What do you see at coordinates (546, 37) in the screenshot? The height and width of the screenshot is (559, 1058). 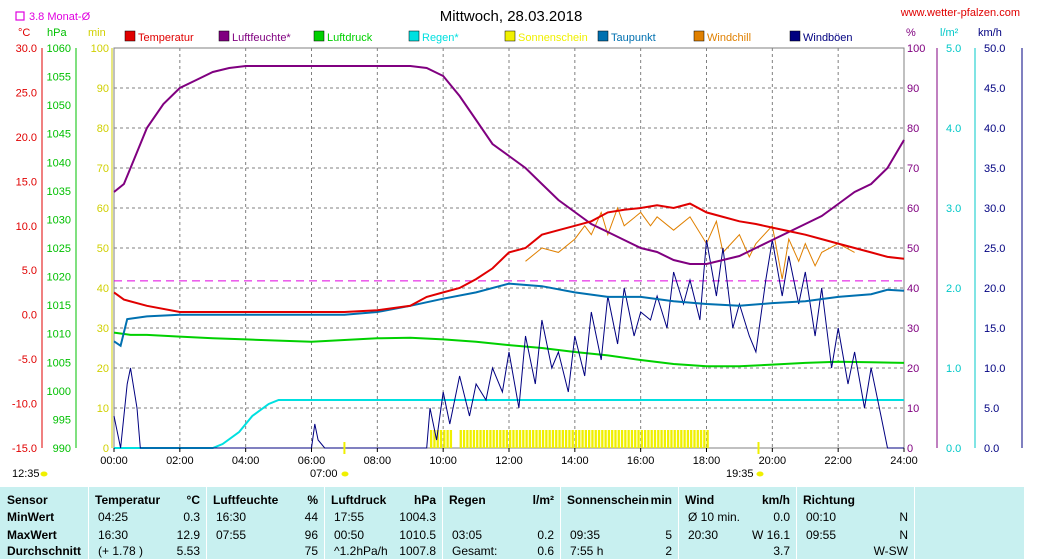 I see `legend-item: Sonnenschein` at bounding box center [546, 37].